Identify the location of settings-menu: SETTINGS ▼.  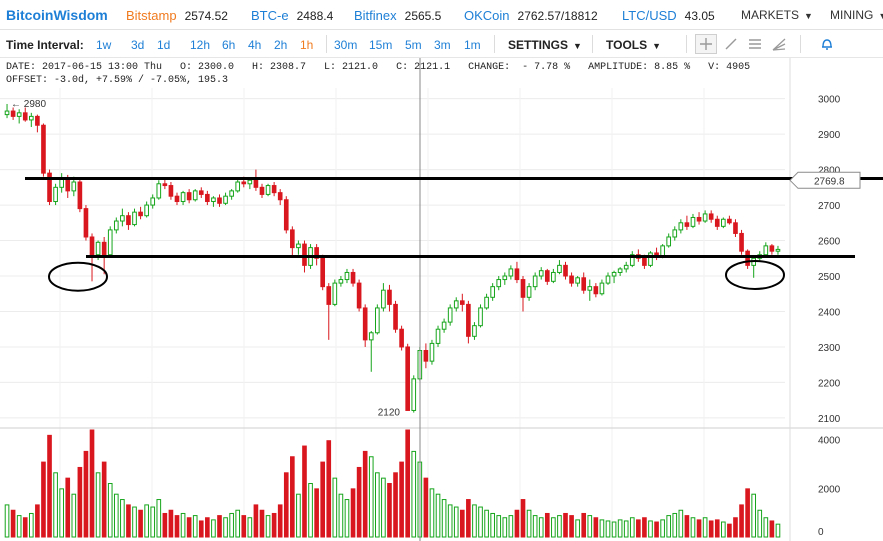
(545, 45).